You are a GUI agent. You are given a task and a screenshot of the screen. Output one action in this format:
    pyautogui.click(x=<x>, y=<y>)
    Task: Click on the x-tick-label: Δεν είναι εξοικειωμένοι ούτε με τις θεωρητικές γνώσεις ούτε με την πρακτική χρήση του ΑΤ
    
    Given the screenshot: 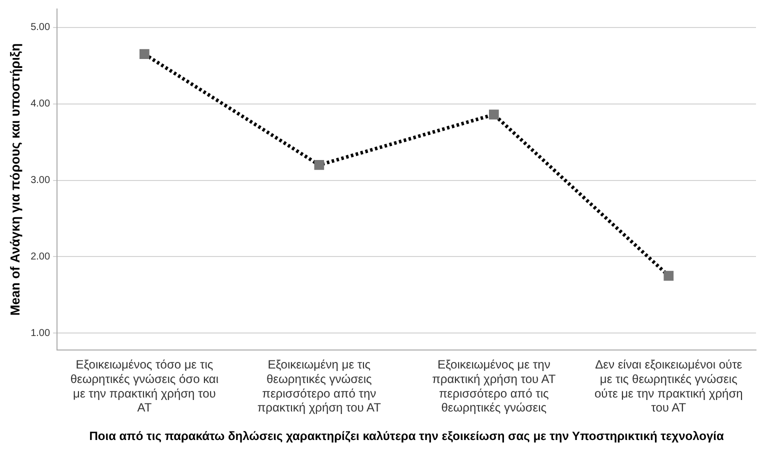 What is the action you would take?
    pyautogui.click(x=668, y=386)
    